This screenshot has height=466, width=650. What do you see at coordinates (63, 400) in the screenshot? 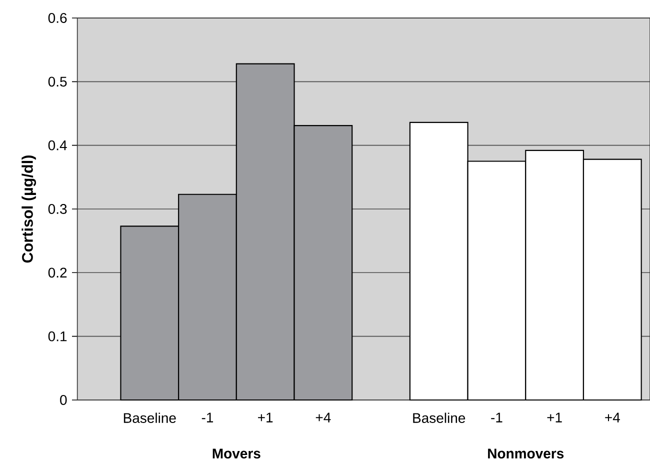
I see `y-tick-label: 0` at bounding box center [63, 400].